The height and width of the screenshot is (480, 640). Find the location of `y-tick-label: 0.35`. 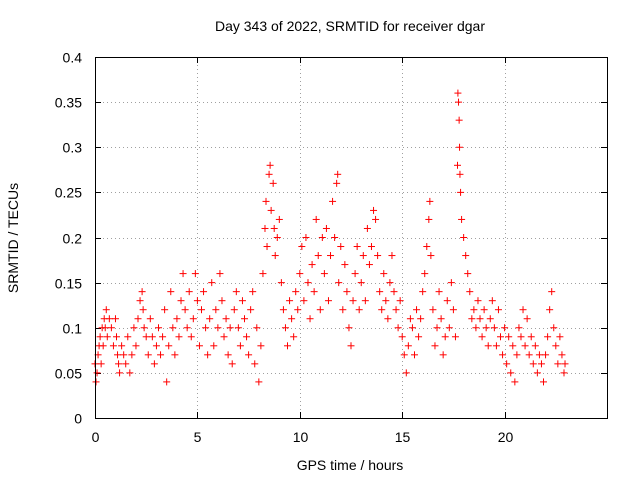

y-tick-label: 0.35 is located at coordinates (68, 103).